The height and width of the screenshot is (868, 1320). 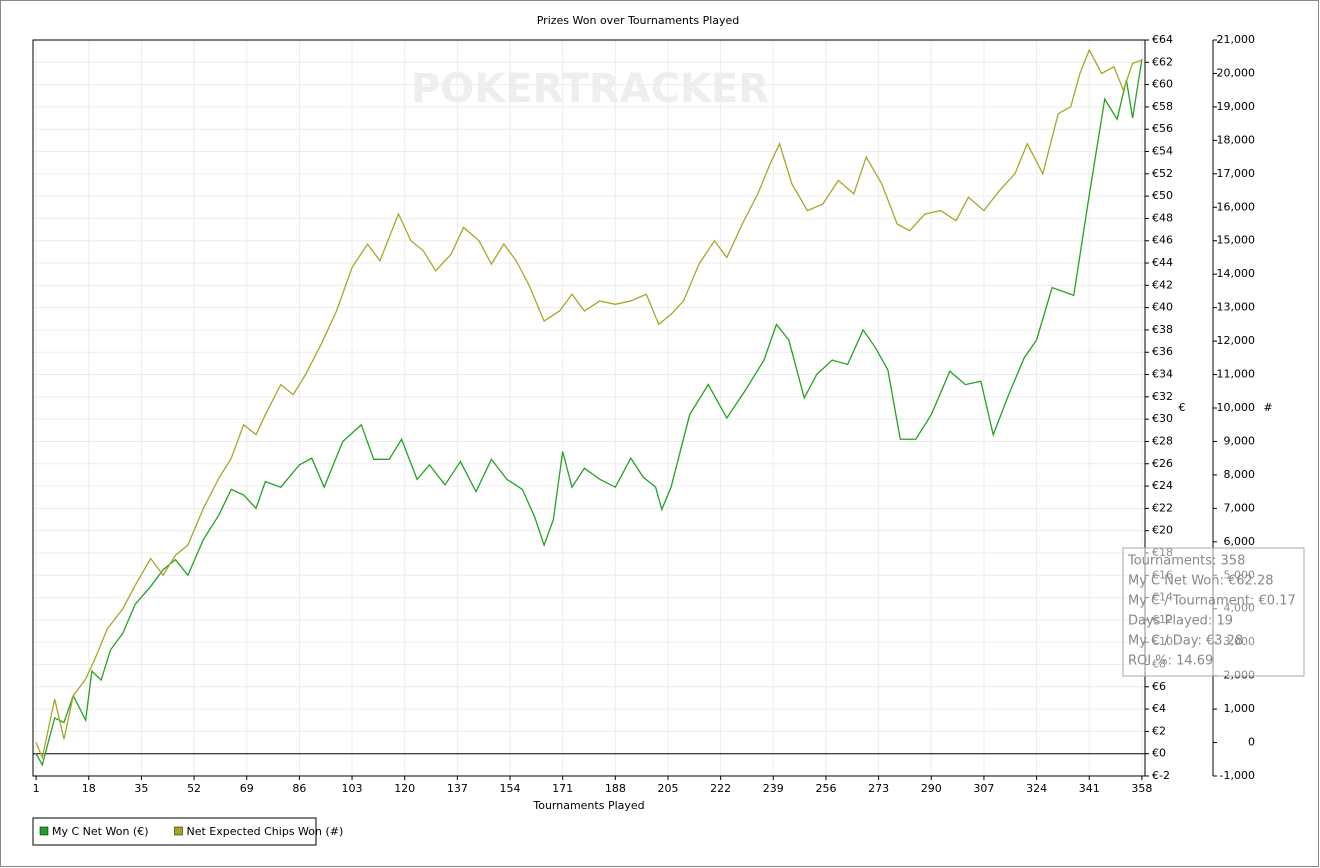 What do you see at coordinates (1236, 273) in the screenshot?
I see `y2-tick-label: 14,000` at bounding box center [1236, 273].